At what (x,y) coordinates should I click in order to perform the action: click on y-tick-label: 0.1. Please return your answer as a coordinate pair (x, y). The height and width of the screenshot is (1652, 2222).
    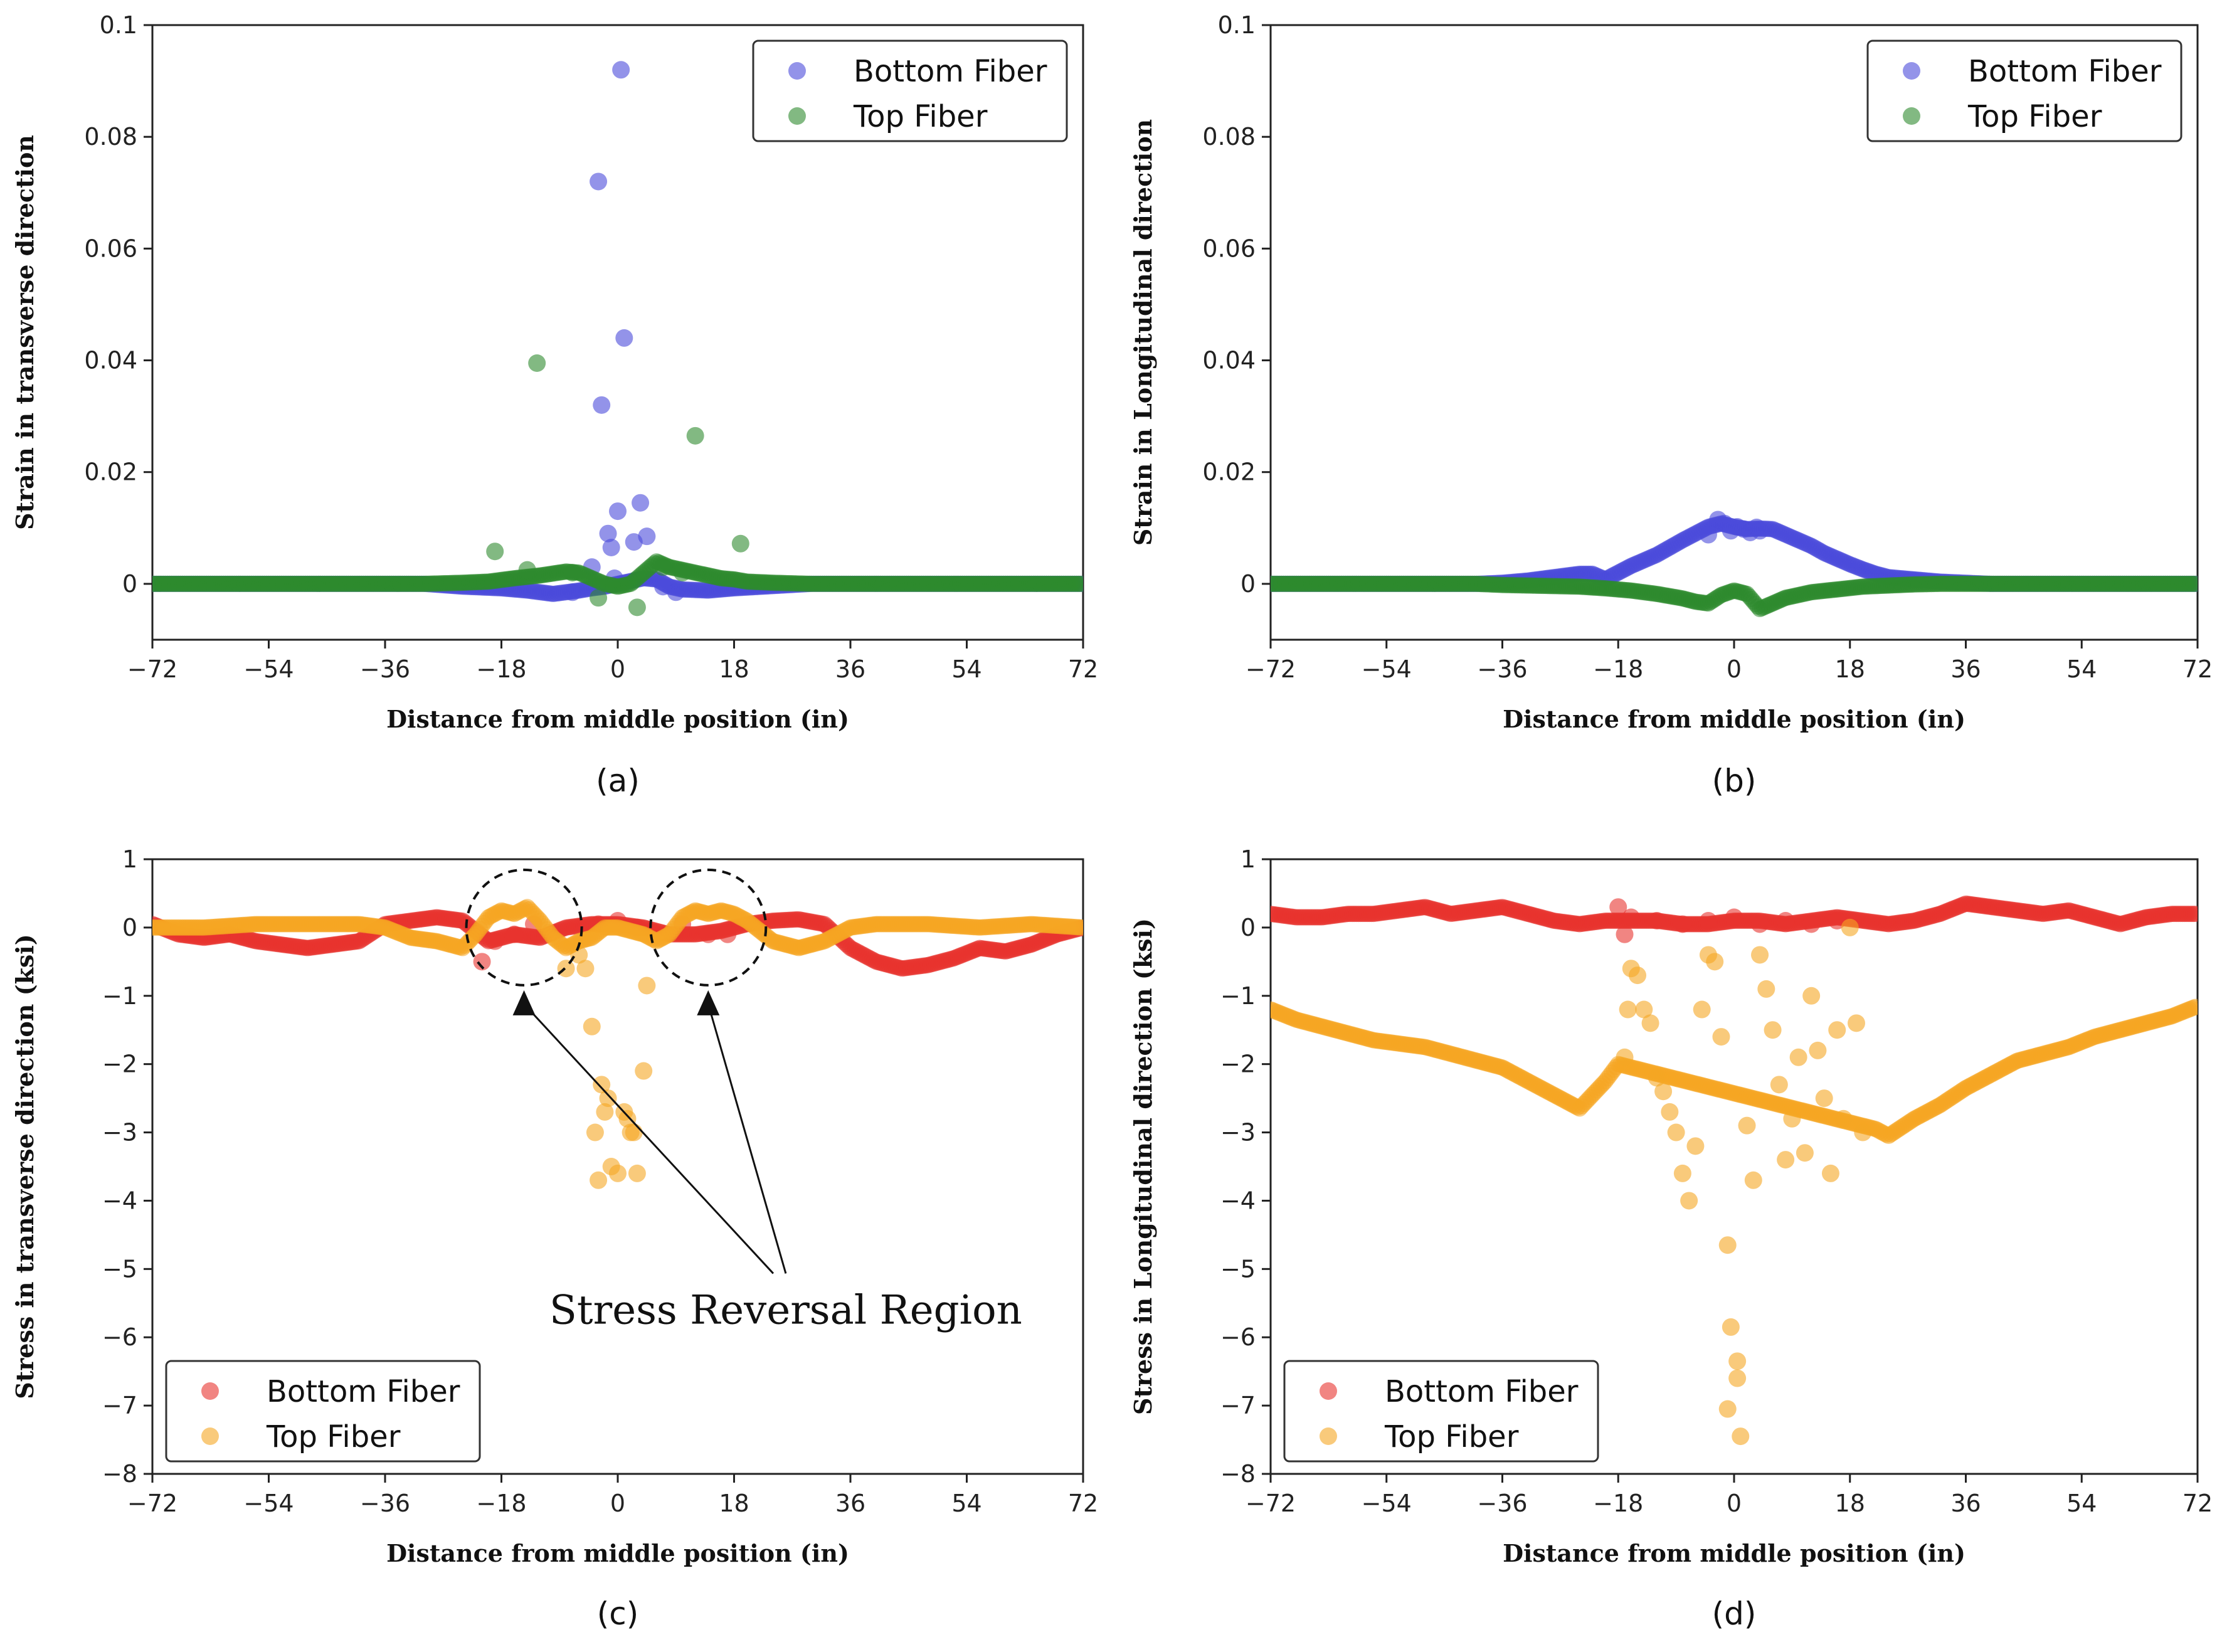
    Looking at the image, I should click on (1237, 25).